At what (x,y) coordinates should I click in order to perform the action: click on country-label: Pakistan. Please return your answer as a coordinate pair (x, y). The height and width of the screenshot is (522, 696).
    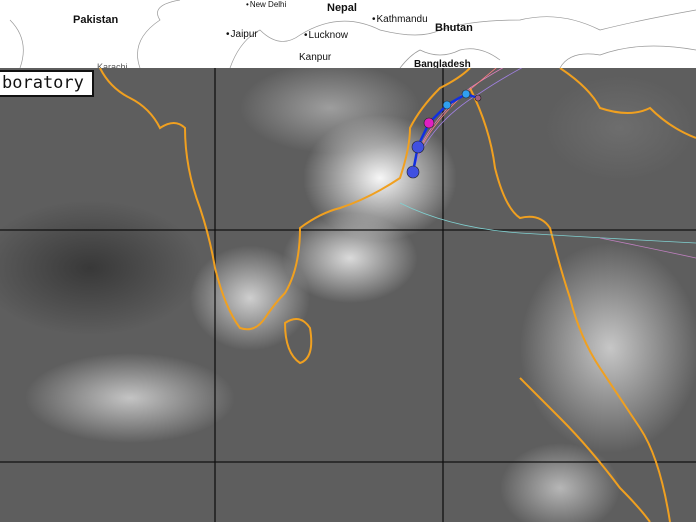
    Looking at the image, I should click on (96, 20).